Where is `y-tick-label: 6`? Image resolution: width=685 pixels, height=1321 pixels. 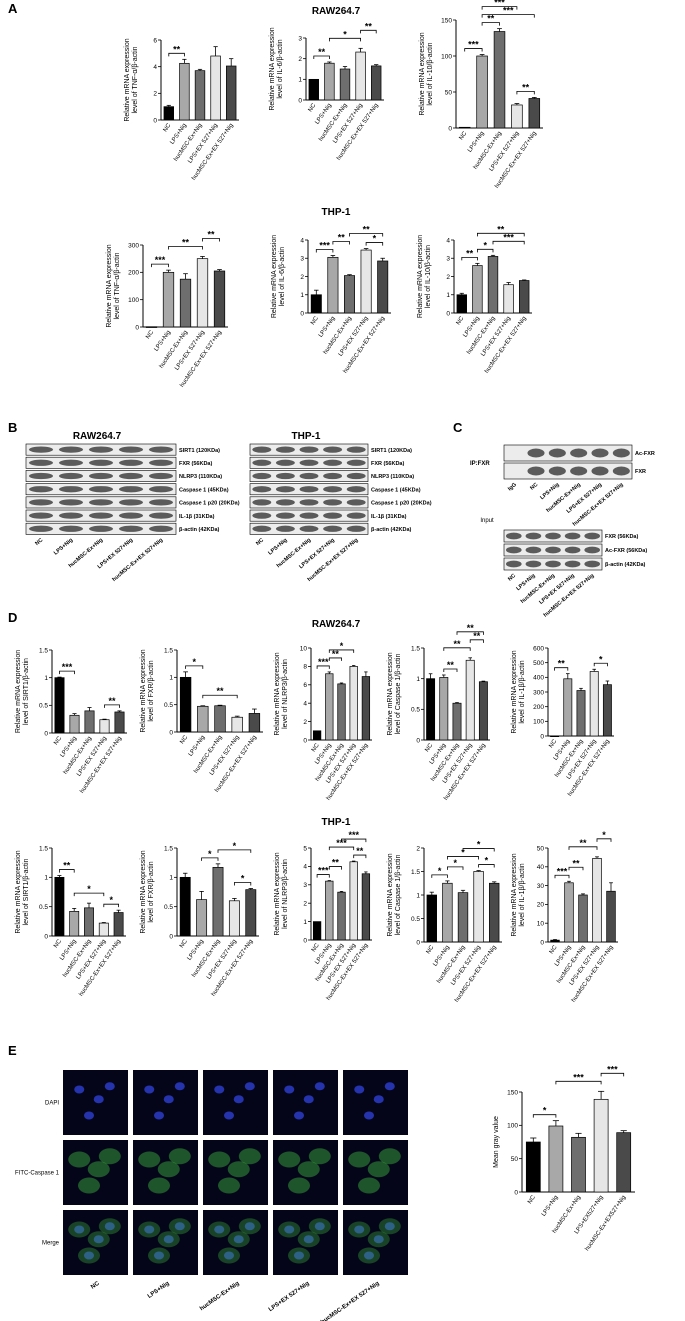
y-tick-label: 6 is located at coordinates (305, 685).